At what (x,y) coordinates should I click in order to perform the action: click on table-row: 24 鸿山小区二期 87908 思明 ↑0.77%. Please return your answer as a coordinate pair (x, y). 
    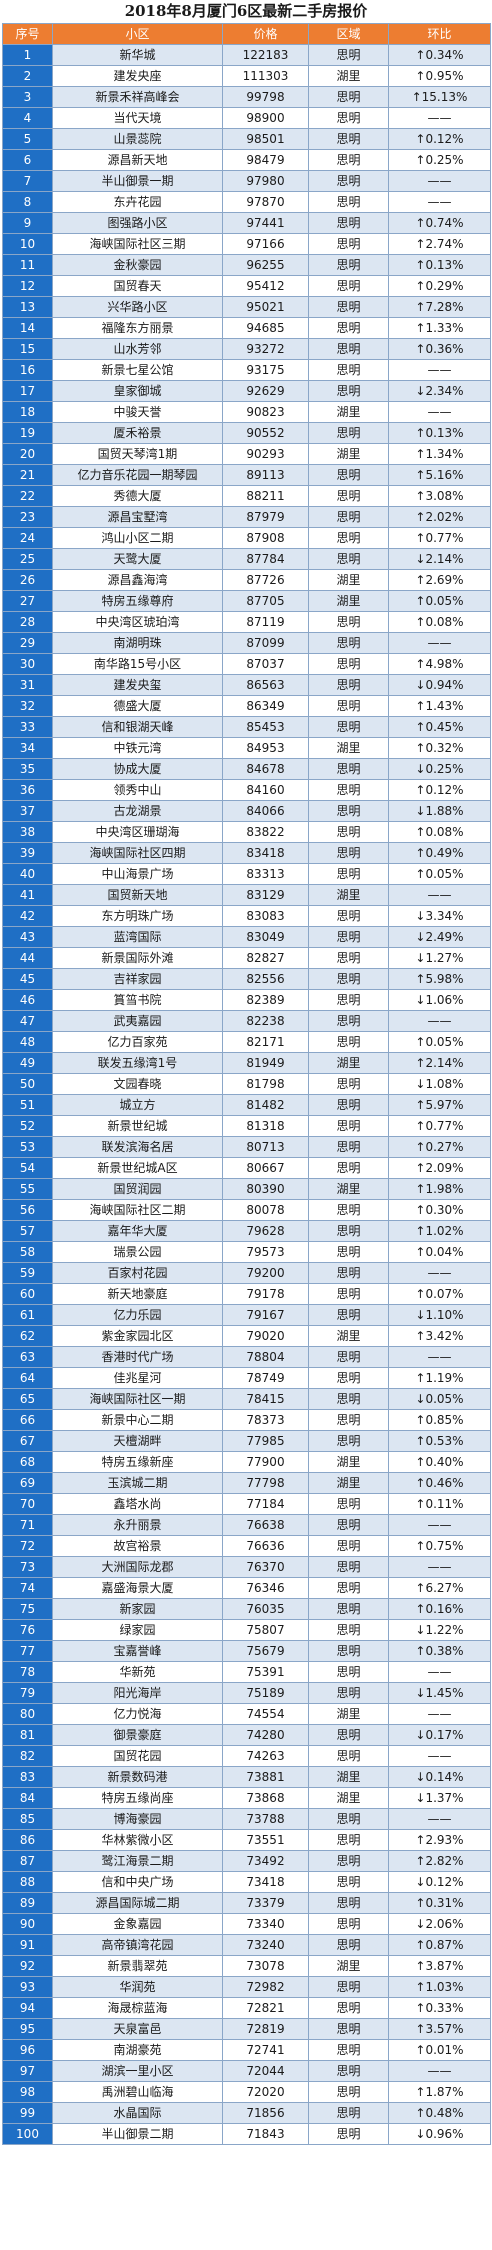
    Looking at the image, I should click on (246, 538).